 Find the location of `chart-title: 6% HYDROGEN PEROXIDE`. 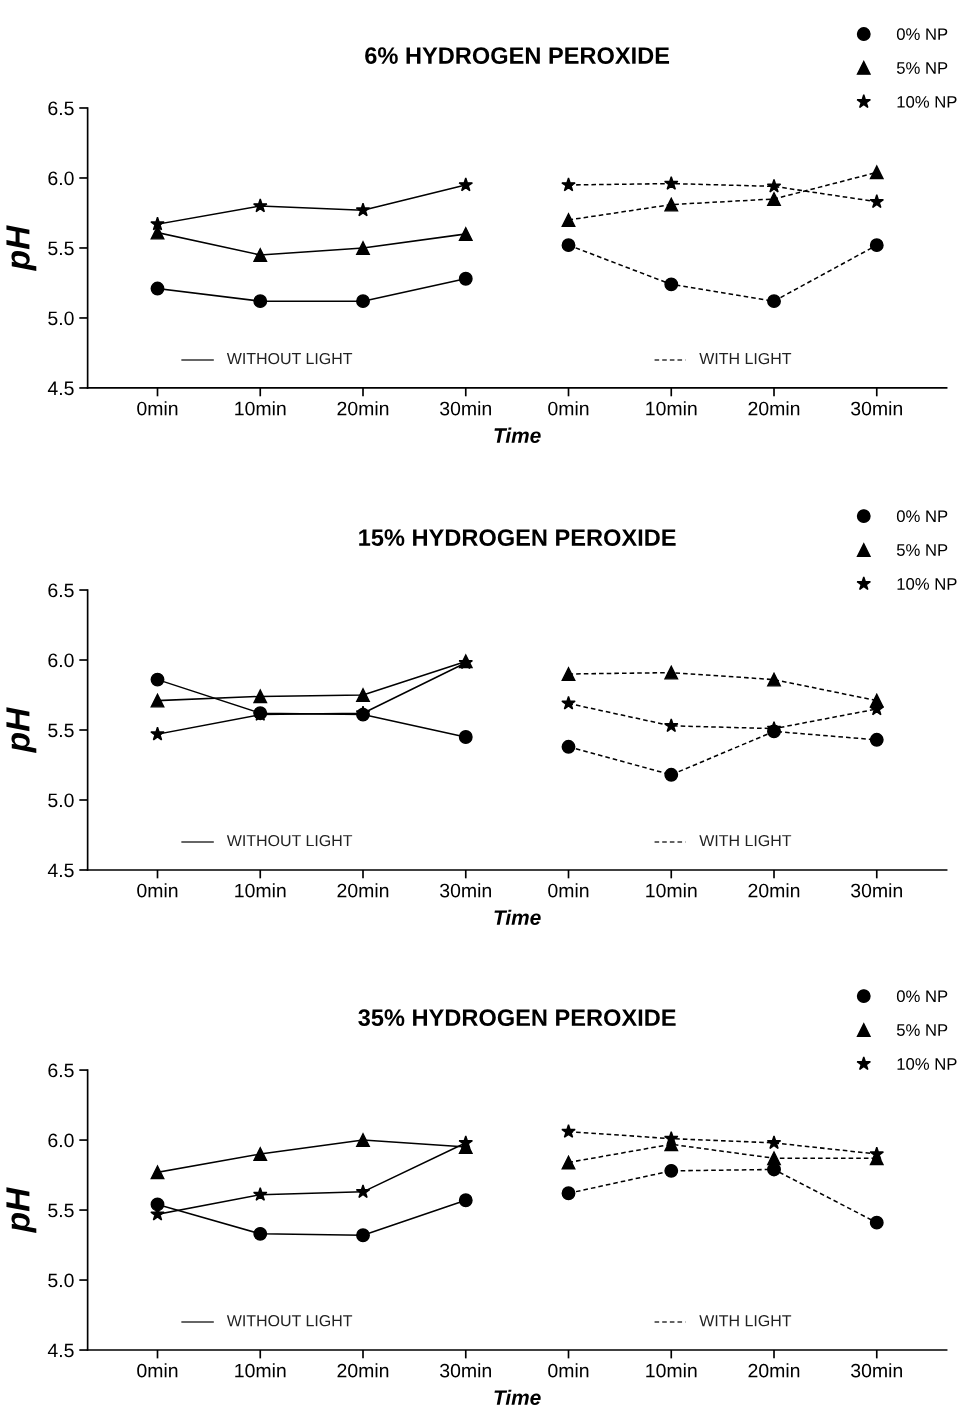

chart-title: 6% HYDROGEN PEROXIDE is located at coordinates (517, 55).